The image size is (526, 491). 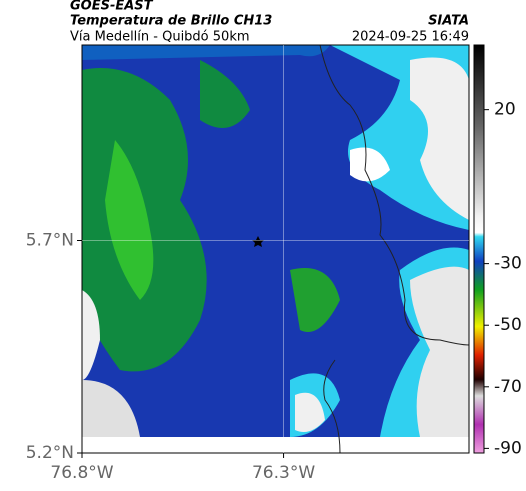 I want to click on colorbar-tick-label: -50, so click(x=508, y=325).